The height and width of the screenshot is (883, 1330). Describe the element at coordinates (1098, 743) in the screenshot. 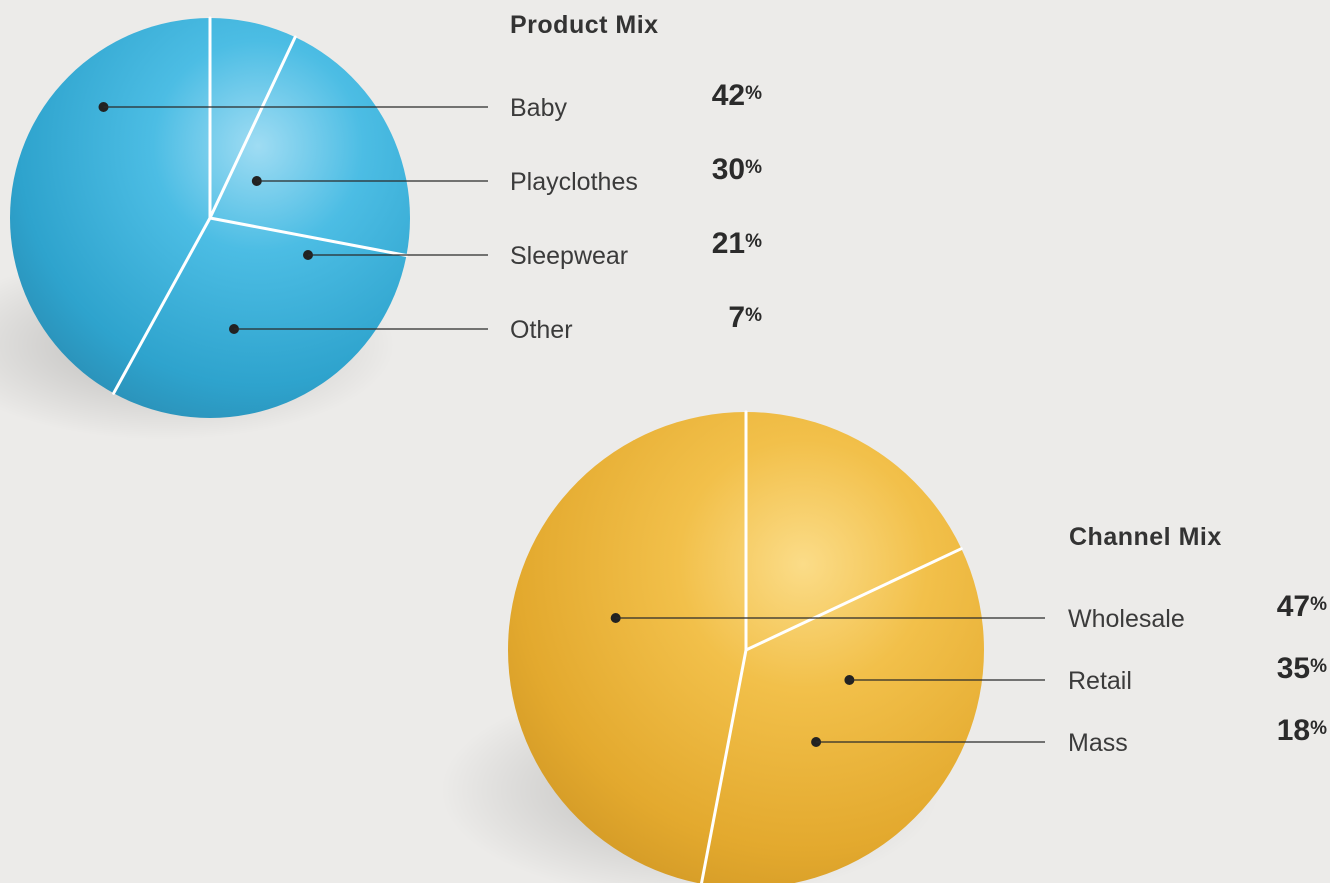

I see `category-label: Mass` at that location.